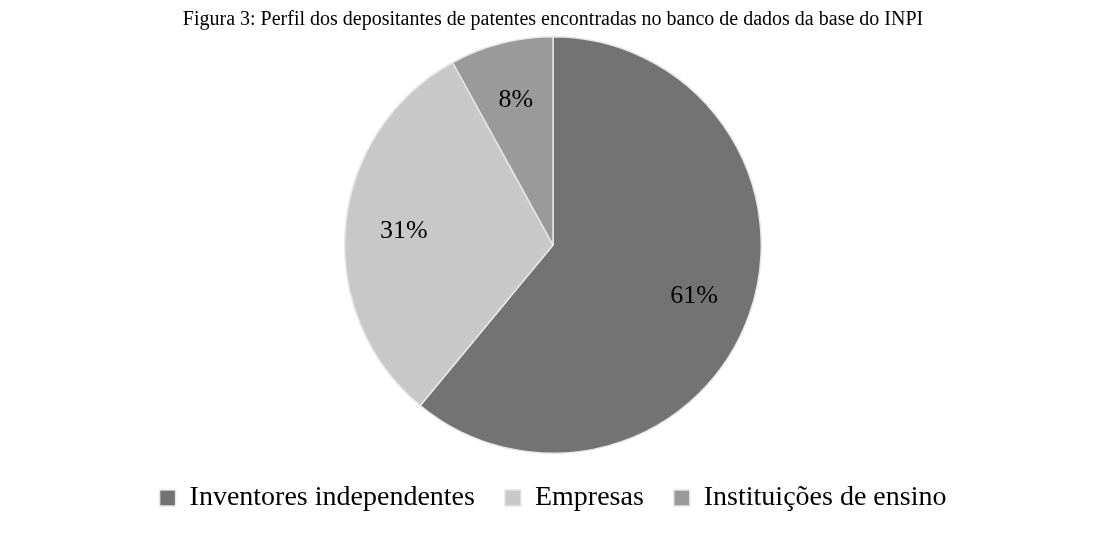 This screenshot has width=1107, height=541. I want to click on data-label: 31%, so click(403, 229).